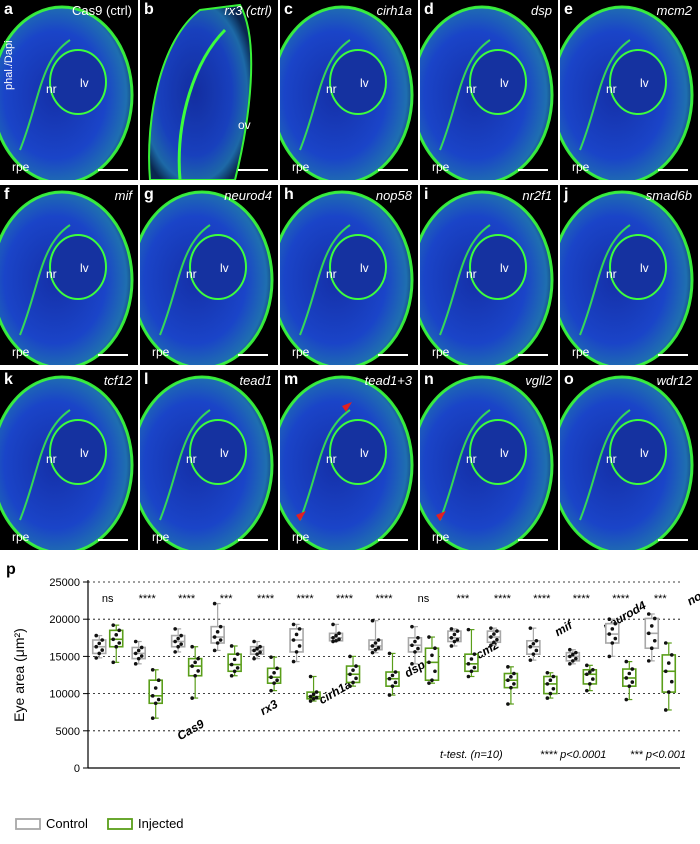  What do you see at coordinates (394, 10) in the screenshot?
I see `gene-label: cirh1a` at bounding box center [394, 10].